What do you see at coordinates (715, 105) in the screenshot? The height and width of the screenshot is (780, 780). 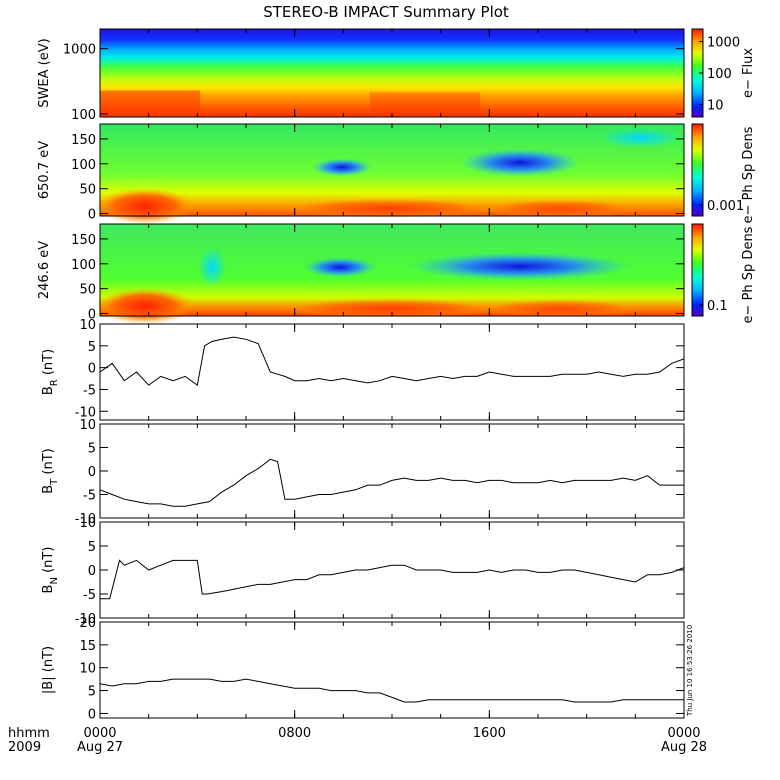 I see `colorbar-tick-label: 10` at bounding box center [715, 105].